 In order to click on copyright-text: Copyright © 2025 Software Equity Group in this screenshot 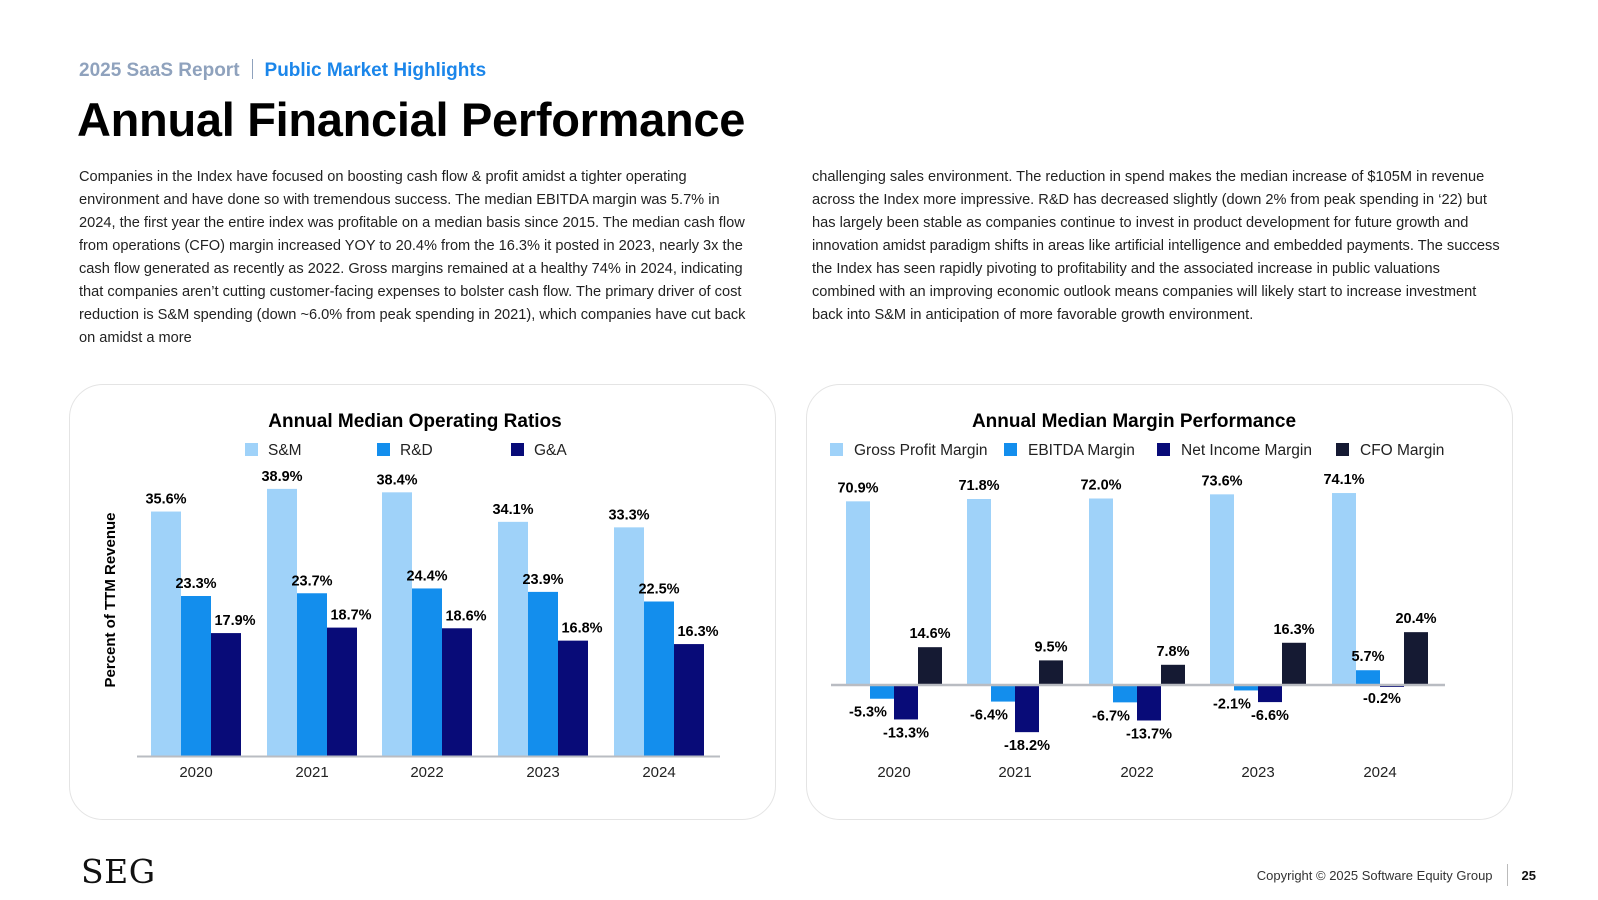, I will do `click(1374, 875)`.